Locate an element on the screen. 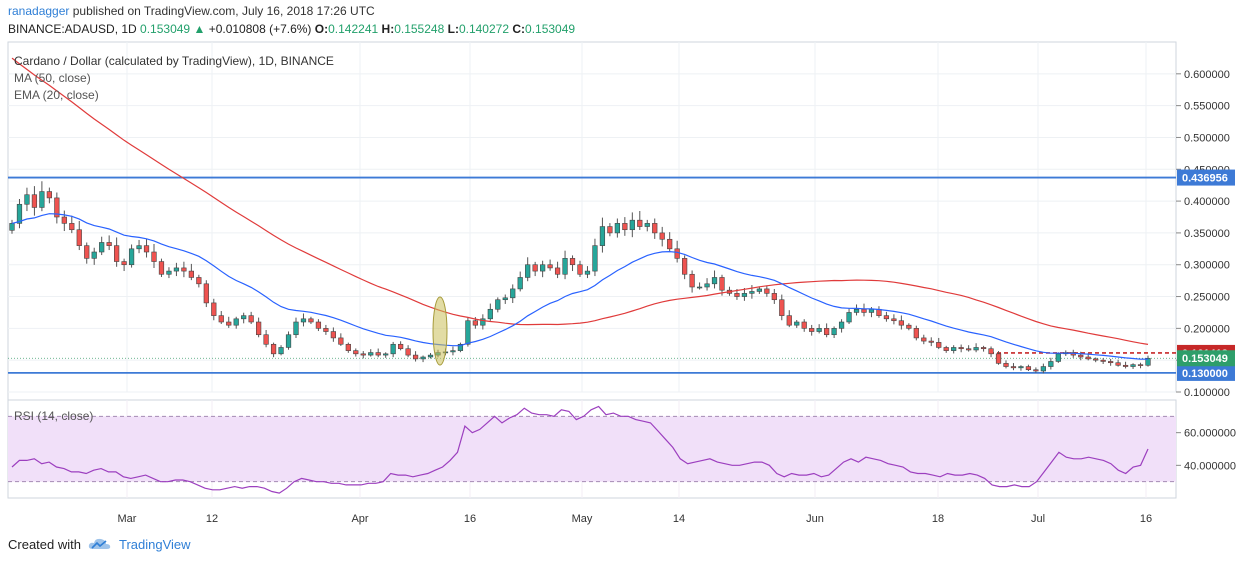  rsi-band is located at coordinates (592, 449).